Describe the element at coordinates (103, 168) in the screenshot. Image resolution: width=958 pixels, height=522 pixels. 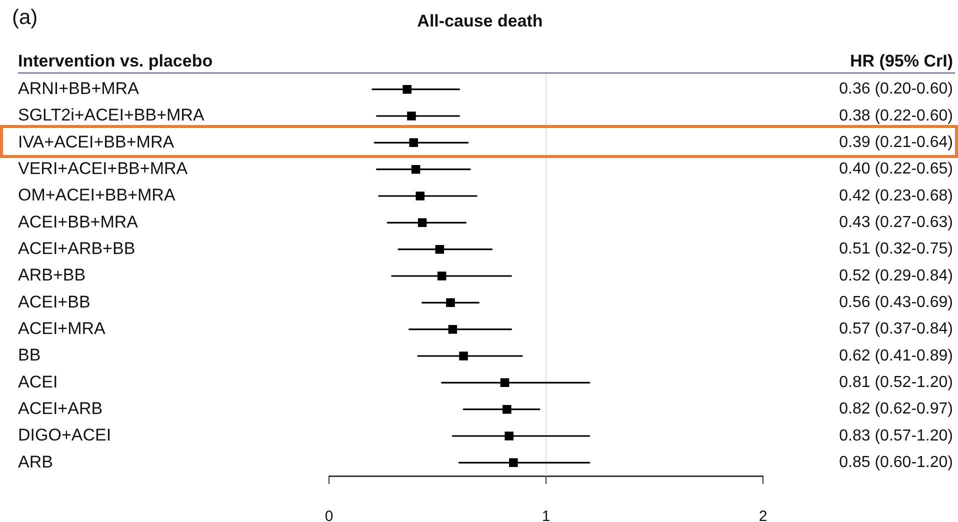
I see `y-tick-label: VERI+ACEI+BB+MRA` at that location.